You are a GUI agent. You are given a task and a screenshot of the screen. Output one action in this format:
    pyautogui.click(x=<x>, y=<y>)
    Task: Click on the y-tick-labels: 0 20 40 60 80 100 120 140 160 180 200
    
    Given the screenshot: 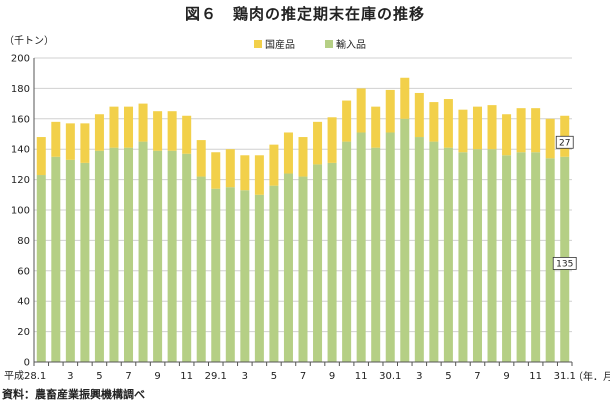 What is the action you would take?
    pyautogui.click(x=20, y=211)
    